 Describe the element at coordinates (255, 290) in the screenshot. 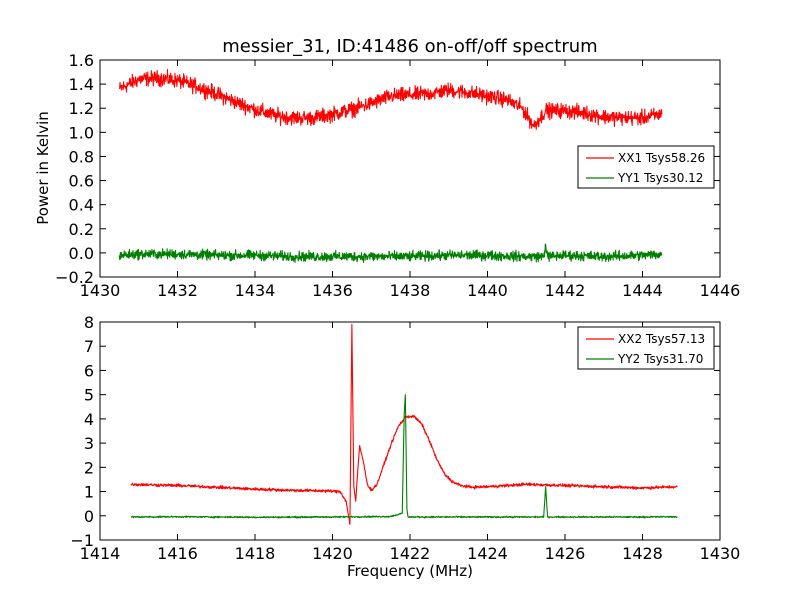

I see `x-tick-label: 1434` at that location.